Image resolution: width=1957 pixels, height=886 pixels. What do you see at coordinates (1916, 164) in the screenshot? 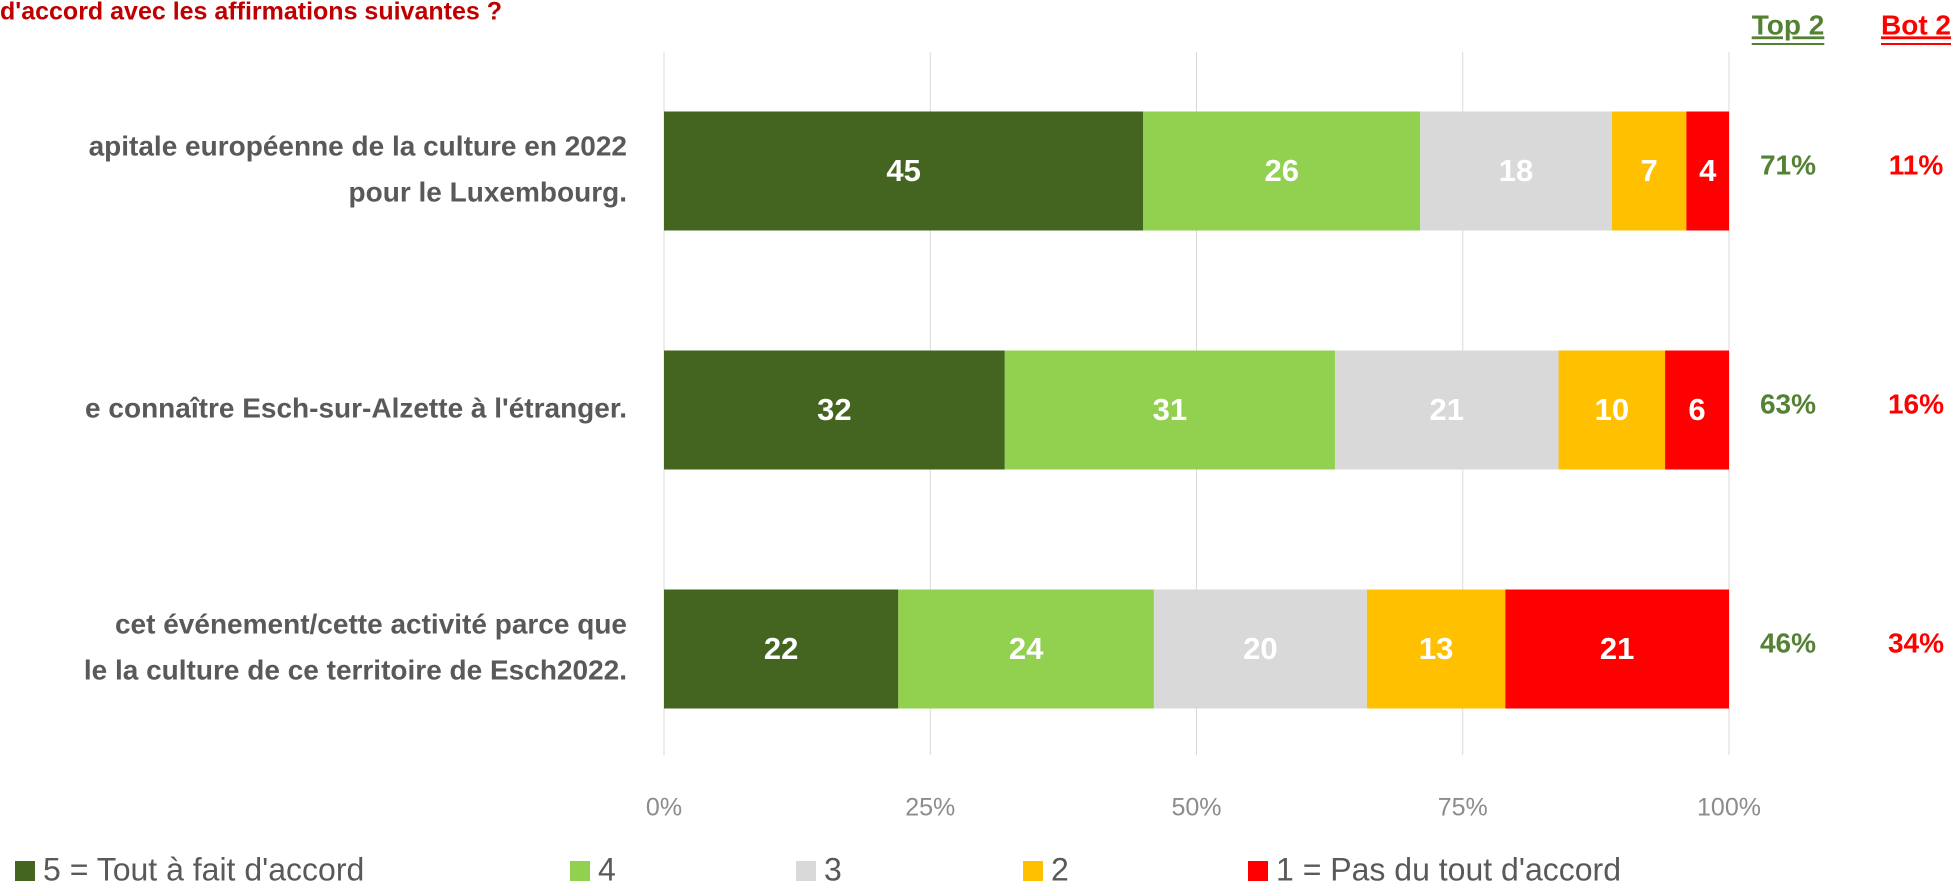
I see `bot2-value: 11%` at bounding box center [1916, 164].